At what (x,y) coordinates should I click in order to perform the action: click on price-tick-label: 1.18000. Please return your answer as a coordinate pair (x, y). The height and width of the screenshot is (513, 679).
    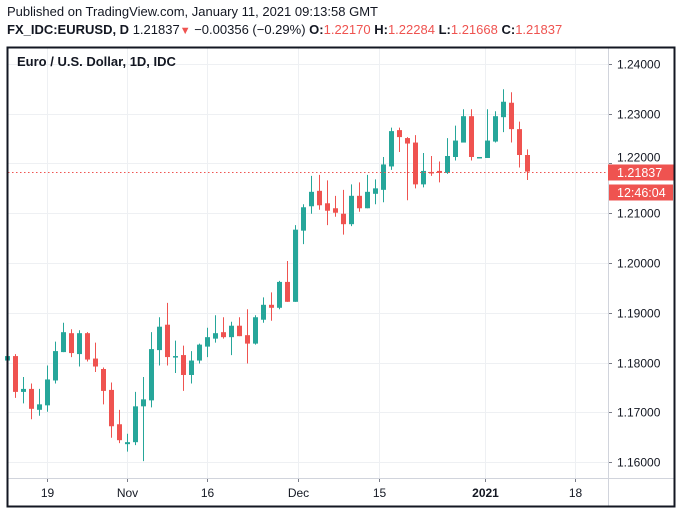
    Looking at the image, I should click on (639, 364).